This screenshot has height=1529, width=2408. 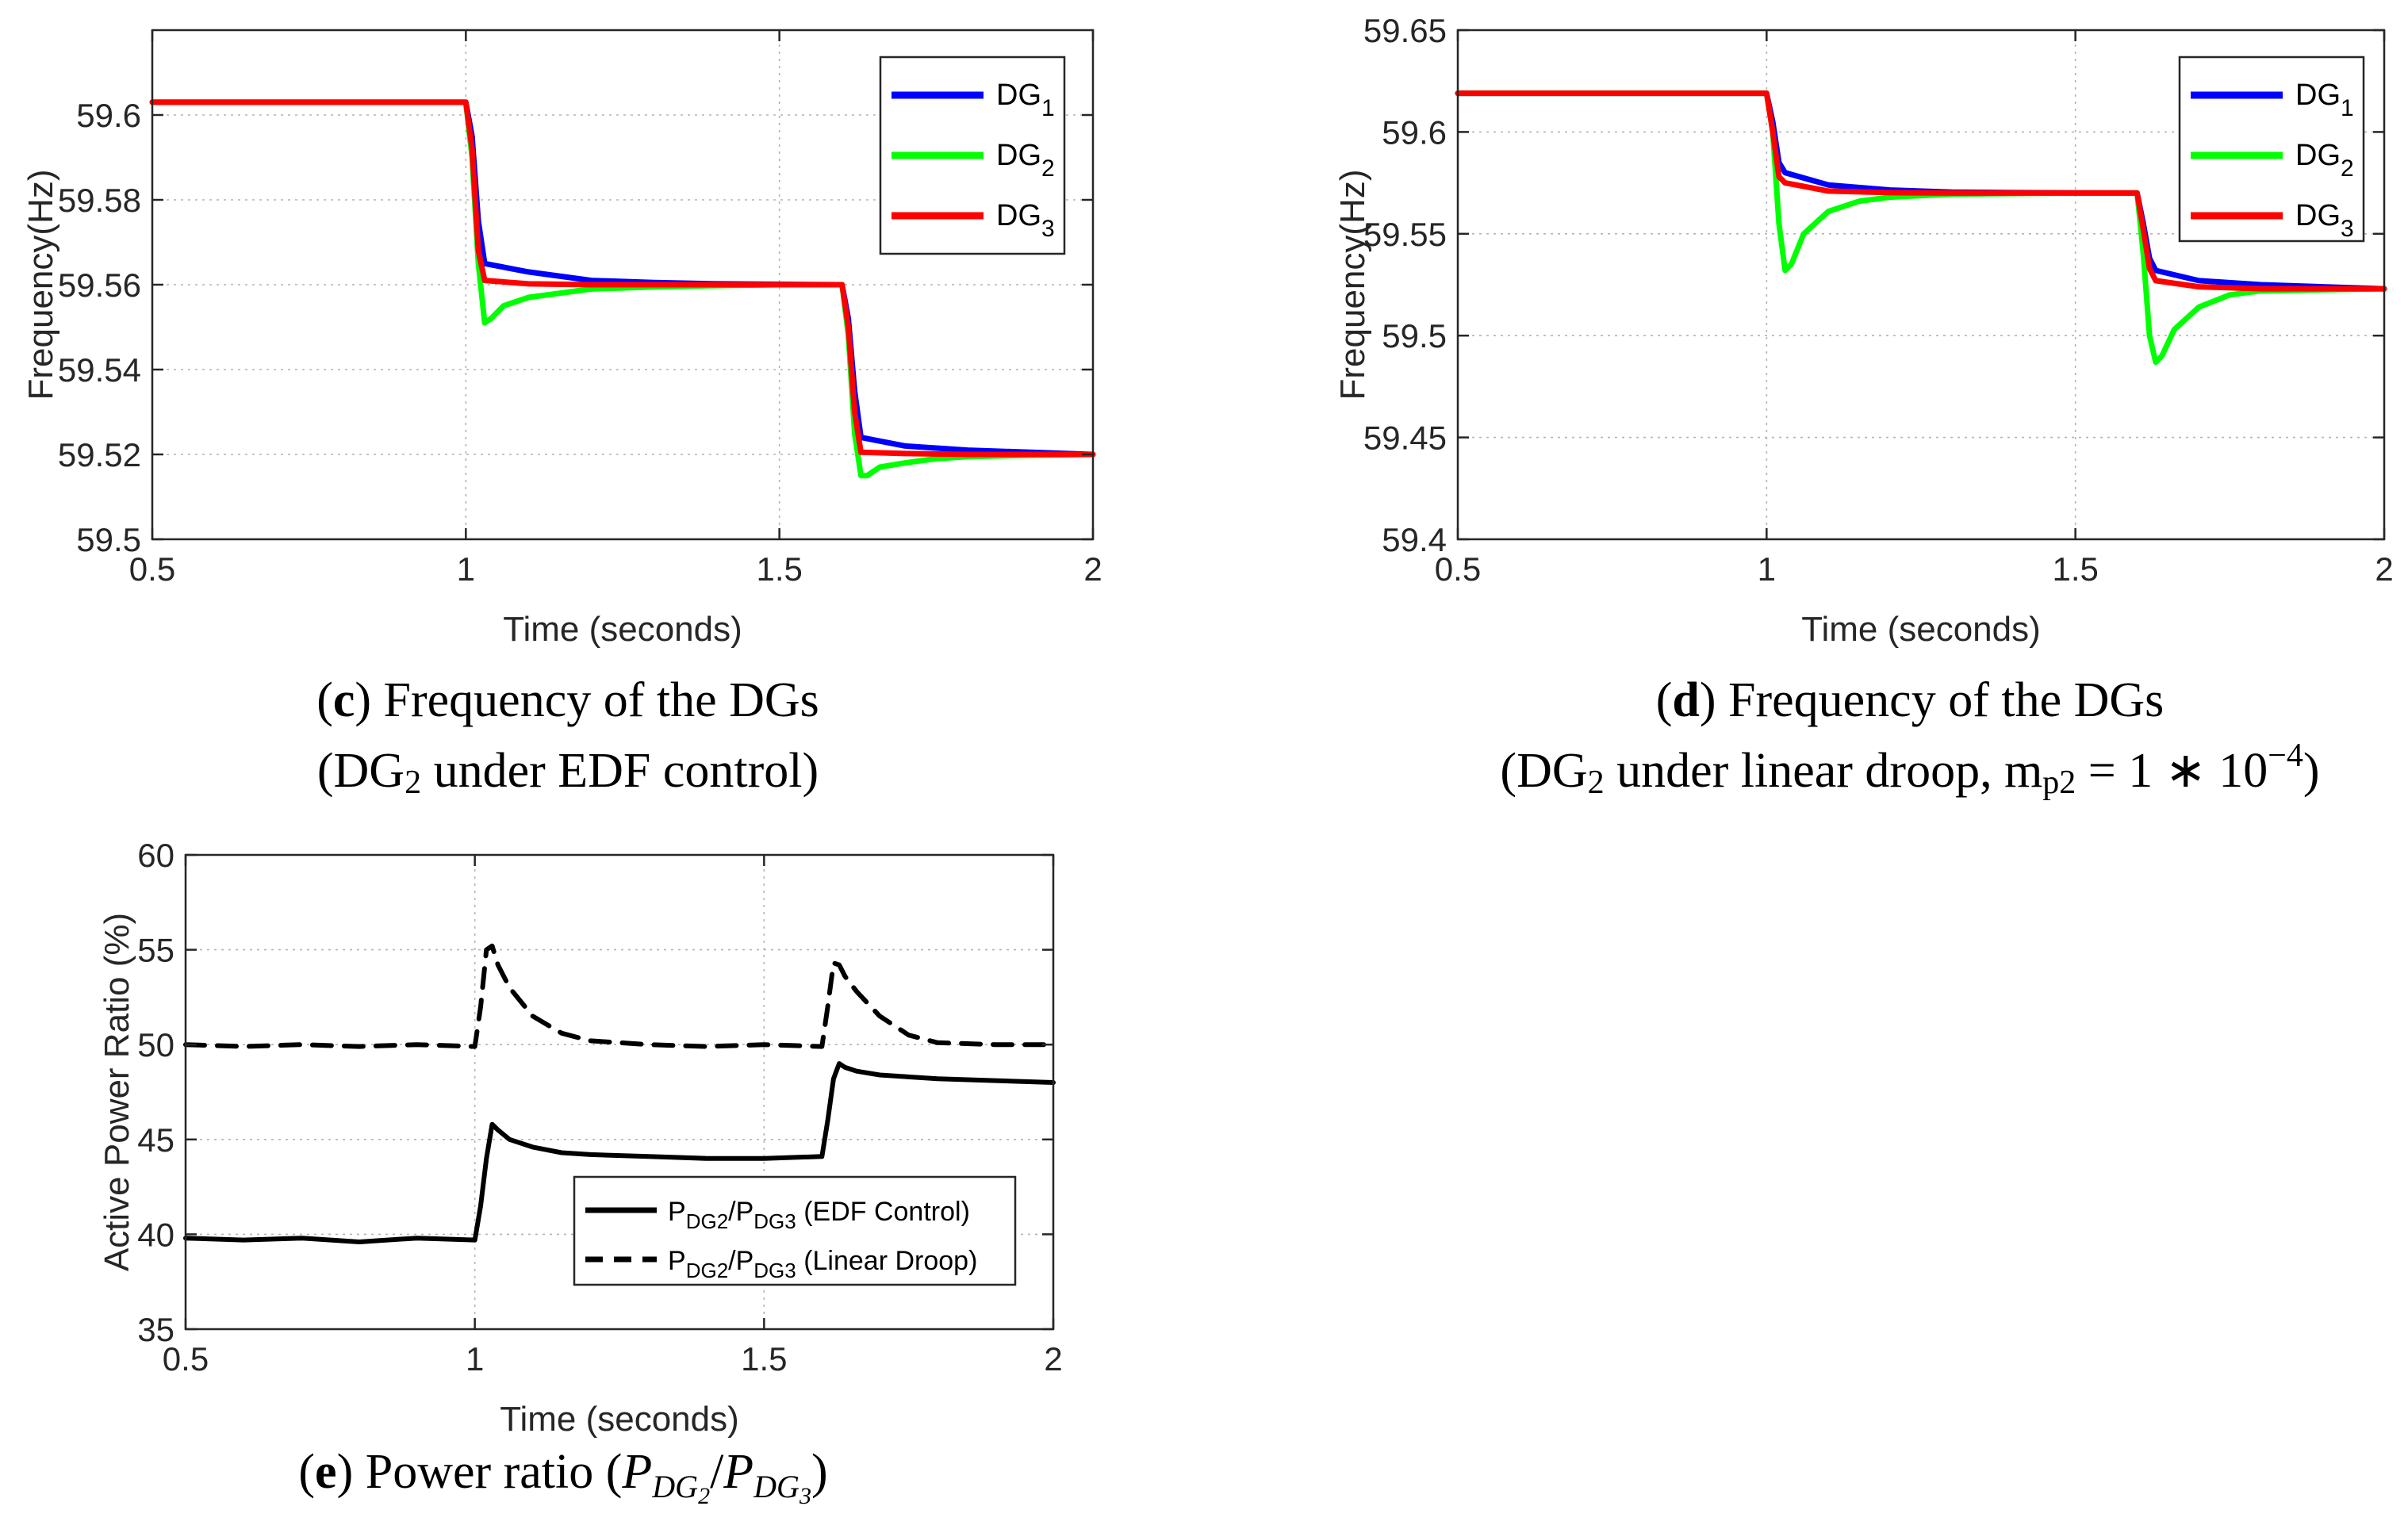 I want to click on y-tick-label: 55, so click(x=155, y=950).